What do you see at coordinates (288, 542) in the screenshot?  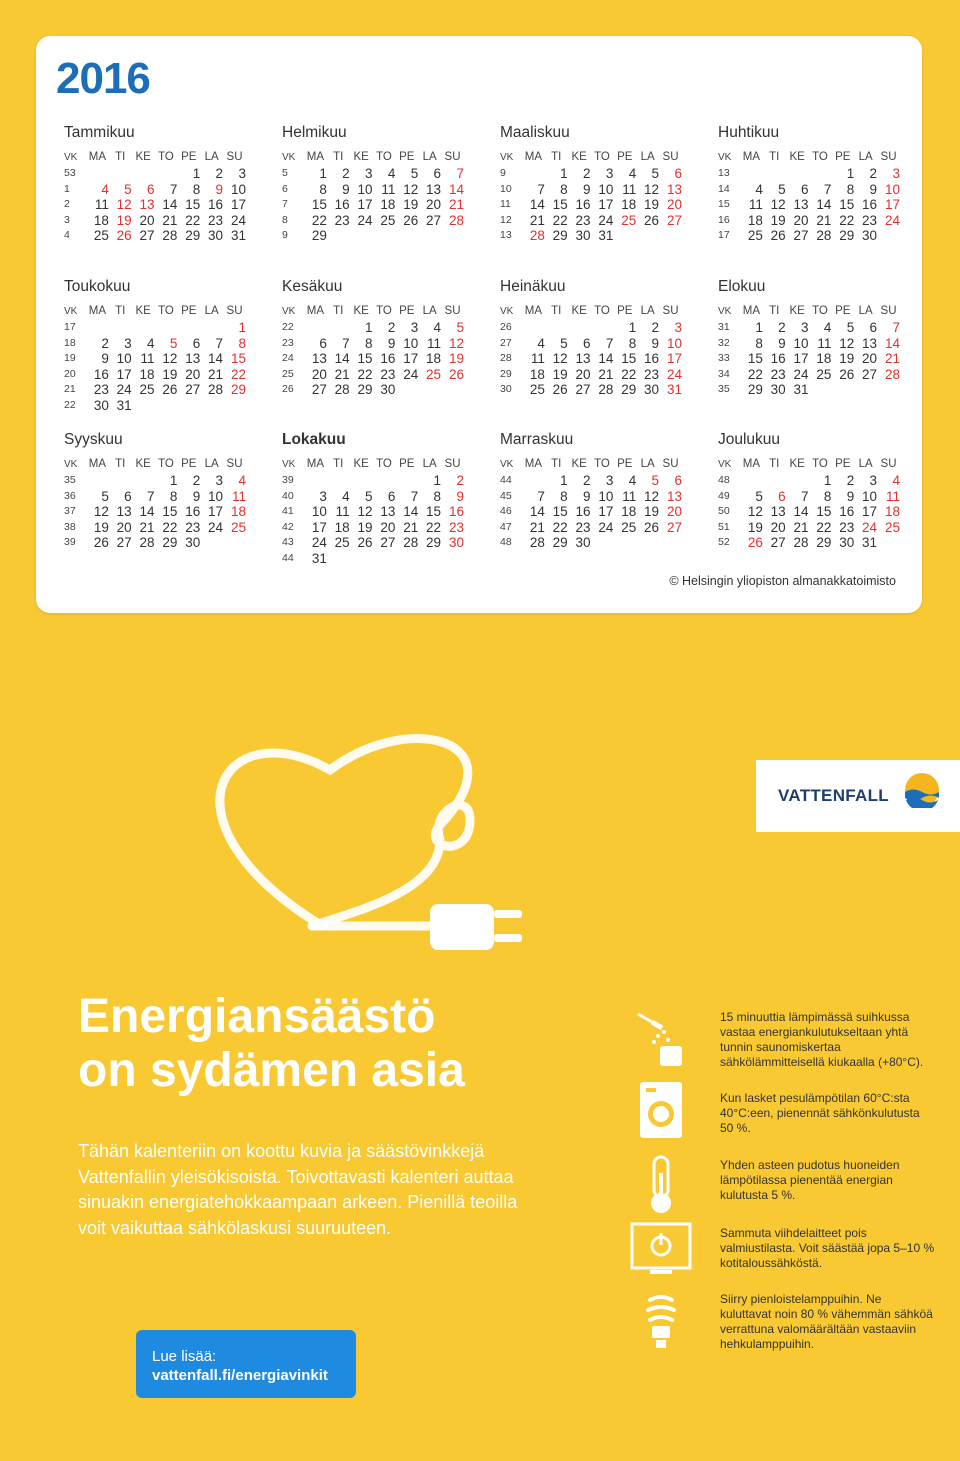 I see `week-number: 43` at bounding box center [288, 542].